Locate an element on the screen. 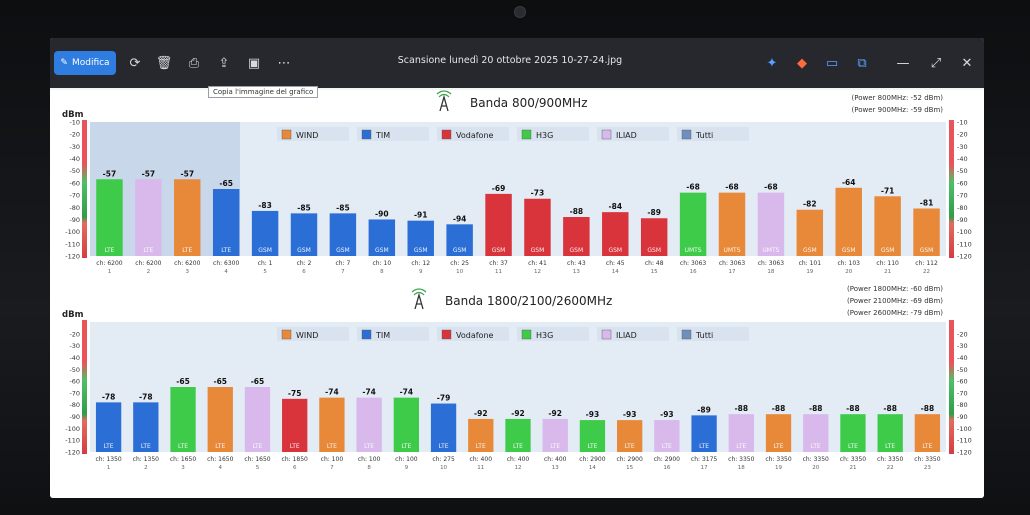 The height and width of the screenshot is (515, 1030). x-channel-label: ch: 1850 is located at coordinates (295, 459).